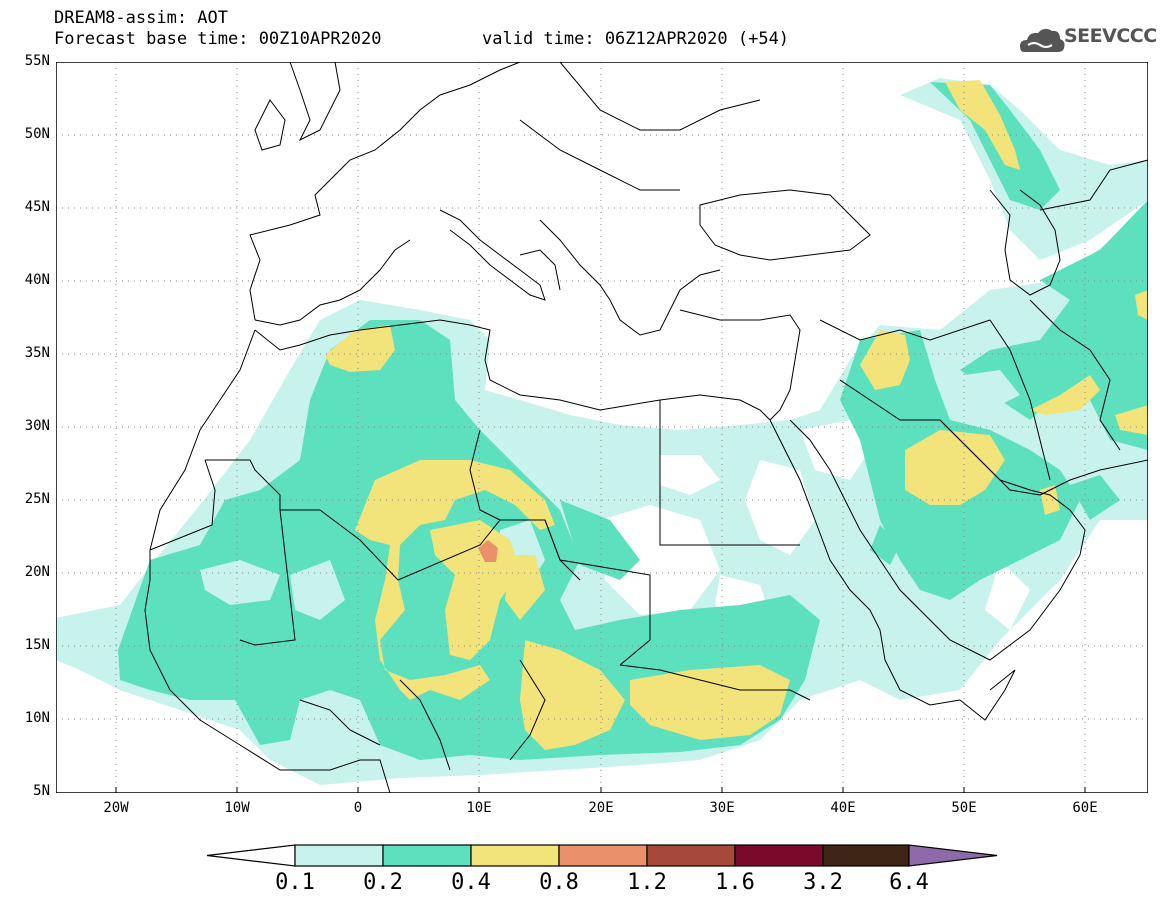  Describe the element at coordinates (843, 808) in the screenshot. I see `lon-label: 40E` at that location.